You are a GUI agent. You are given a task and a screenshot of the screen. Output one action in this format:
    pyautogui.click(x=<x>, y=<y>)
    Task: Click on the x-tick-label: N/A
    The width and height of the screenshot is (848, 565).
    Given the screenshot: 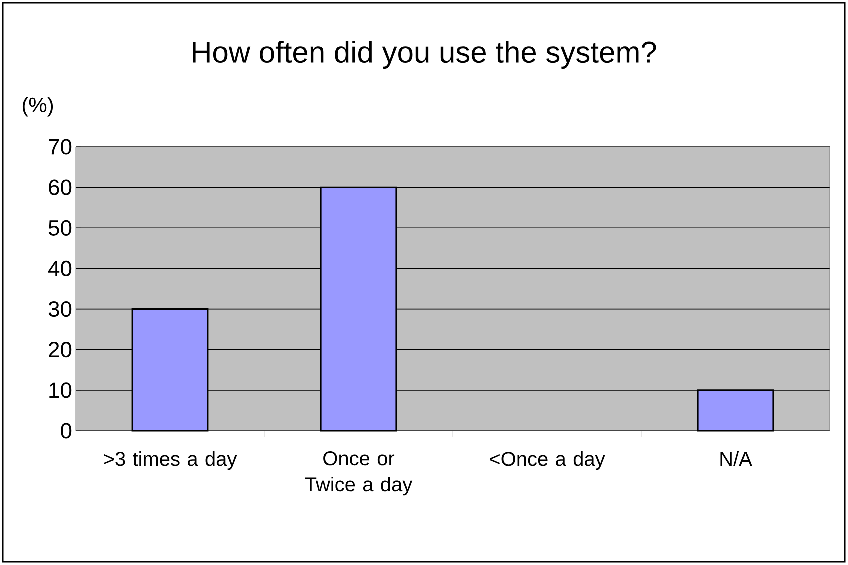 What is the action you would take?
    pyautogui.click(x=736, y=459)
    